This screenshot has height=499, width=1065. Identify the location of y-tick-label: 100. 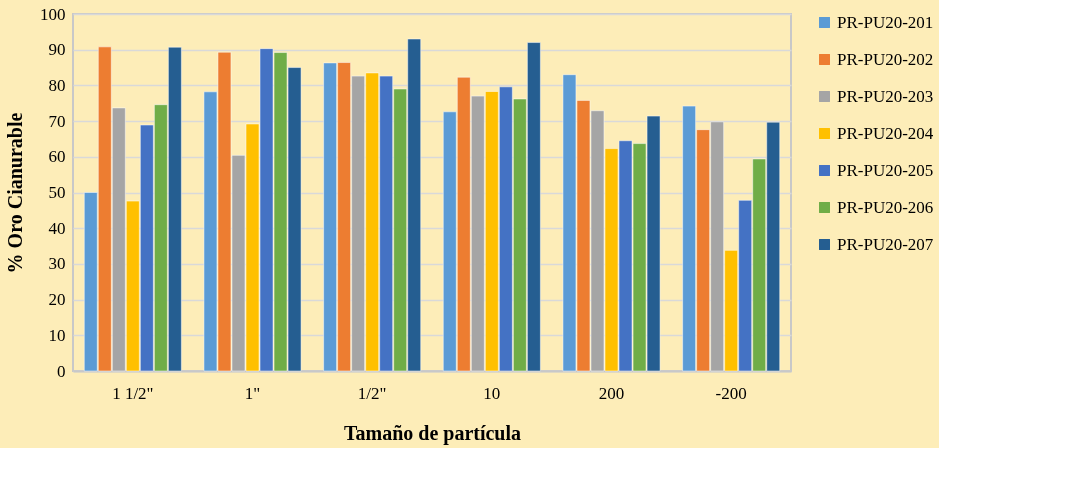
(53, 14).